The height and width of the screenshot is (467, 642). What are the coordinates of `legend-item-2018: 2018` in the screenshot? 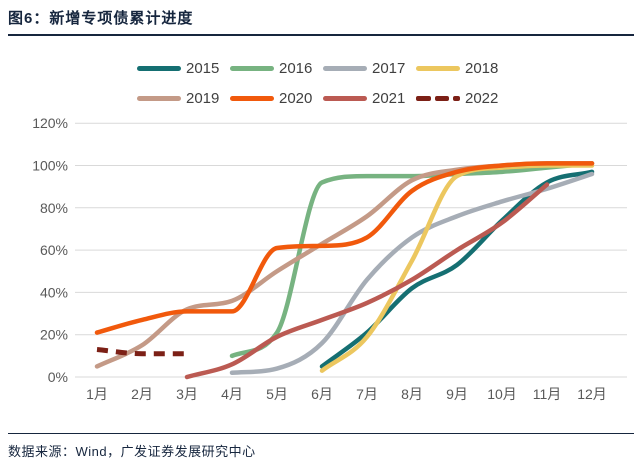 It's located at (462, 68).